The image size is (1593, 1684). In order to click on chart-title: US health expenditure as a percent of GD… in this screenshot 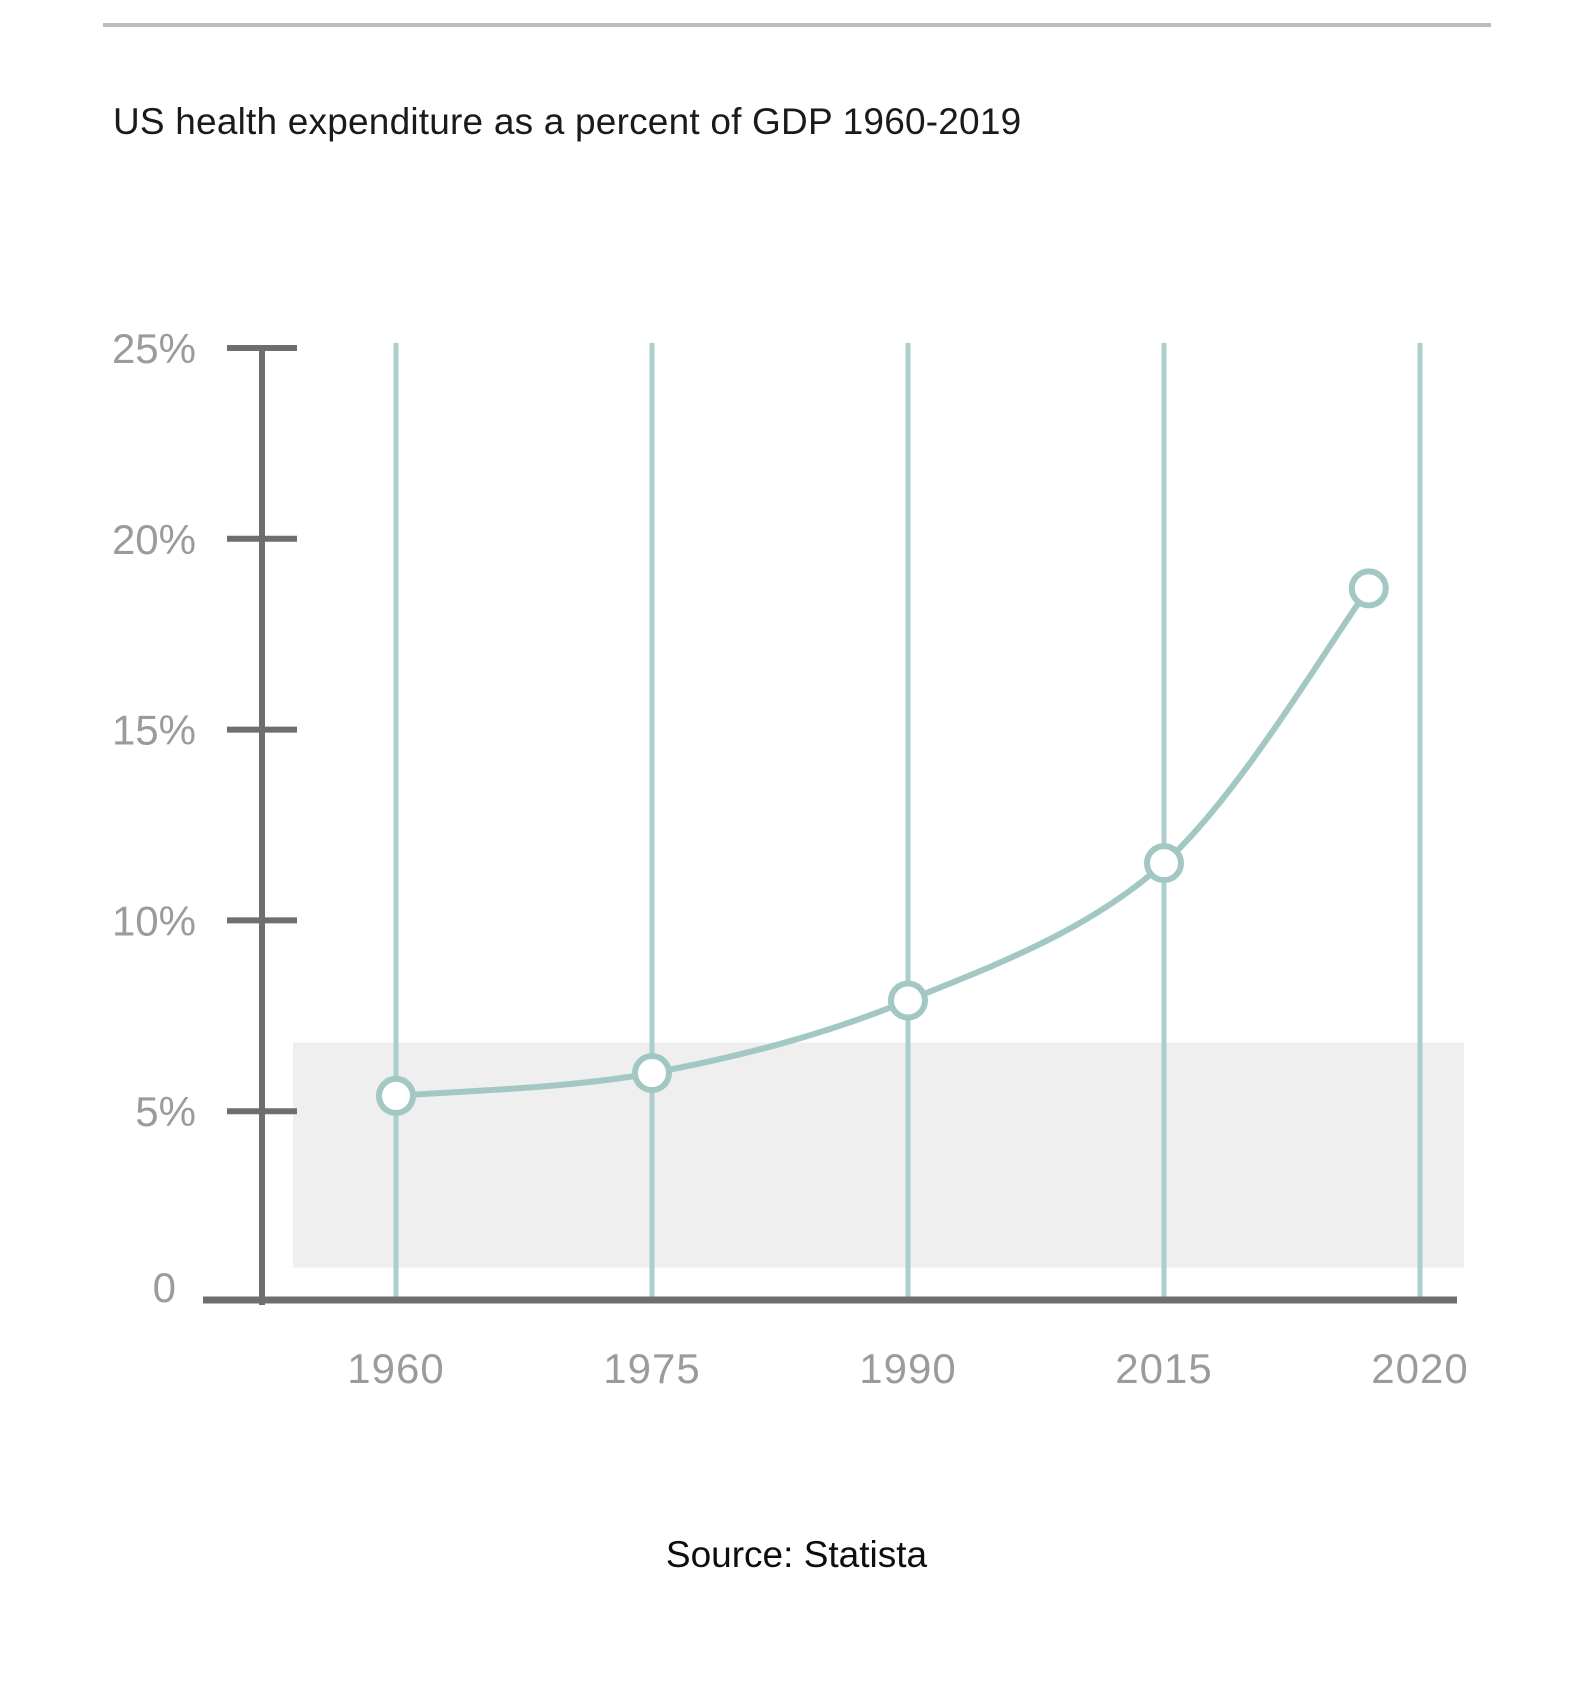, I will do `click(567, 121)`.